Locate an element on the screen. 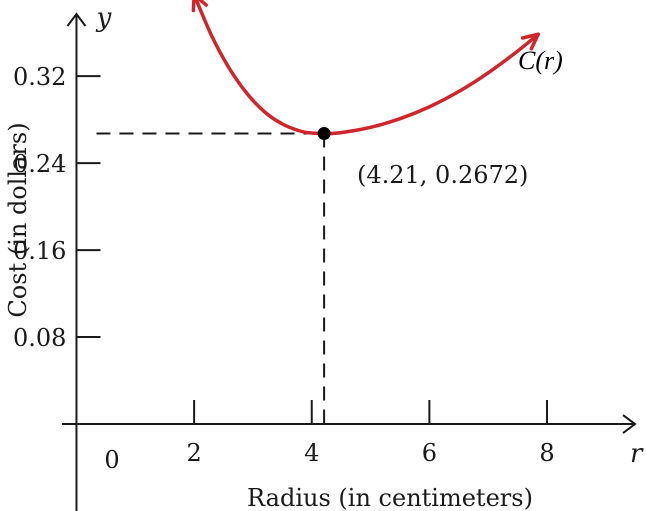  x-tick-label-2: 2 is located at coordinates (193, 453).